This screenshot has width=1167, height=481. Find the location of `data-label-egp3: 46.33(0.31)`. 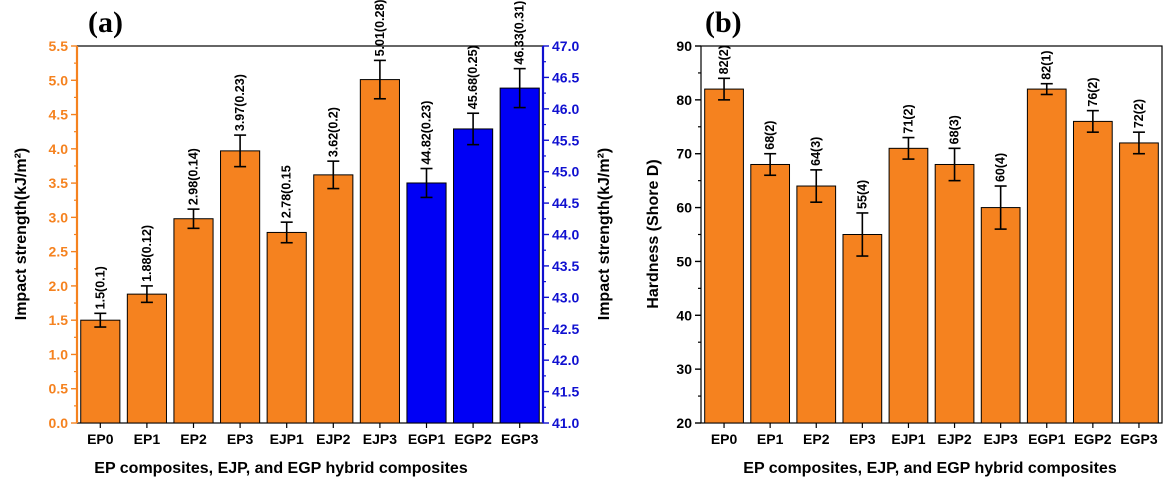

data-label-egp3: 46.33(0.31) is located at coordinates (520, 33).